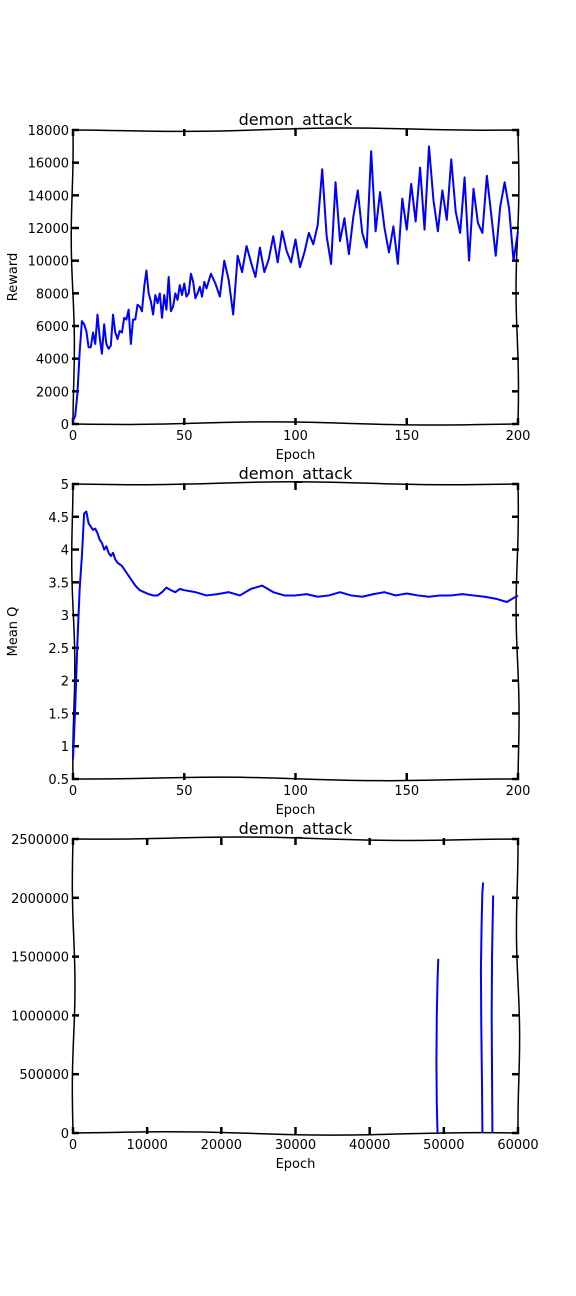 This screenshot has width=576, height=1296. Describe the element at coordinates (52, 392) in the screenshot. I see `y-tick-label: 2000` at that location.